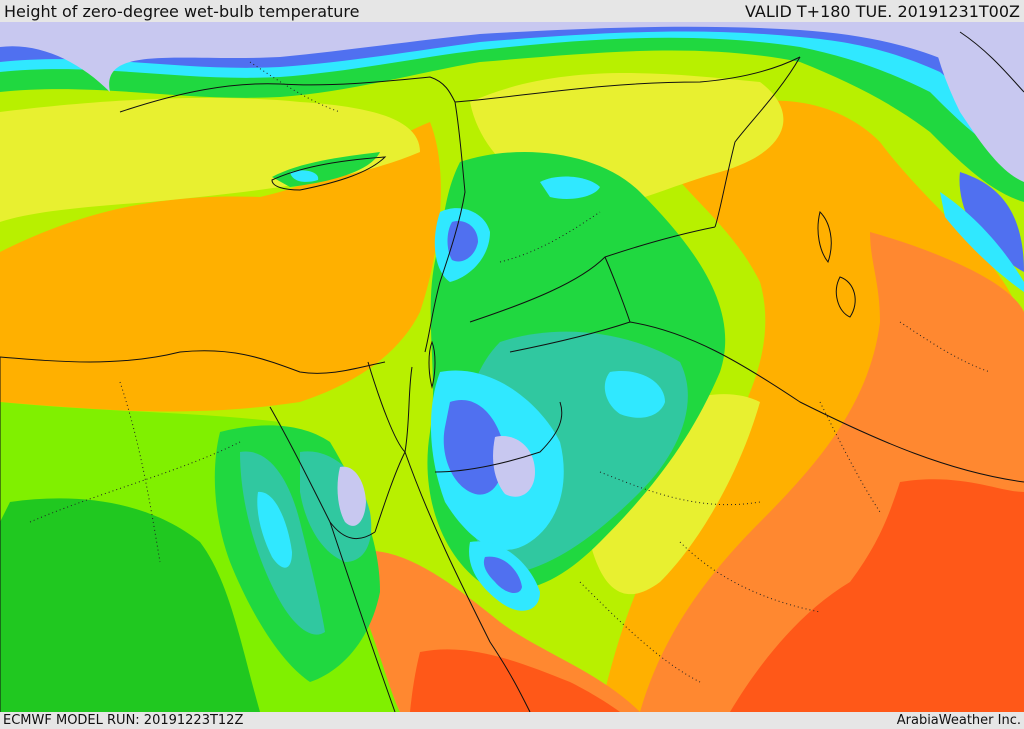  What do you see at coordinates (467, 581) in the screenshot?
I see `coastline-red-sea-east` at bounding box center [467, 581].